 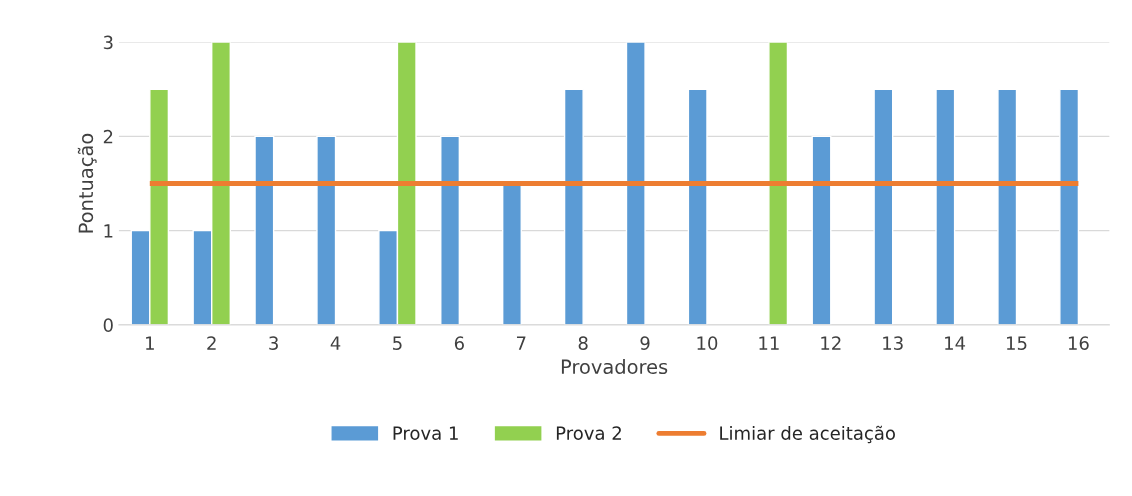 I want to click on x-tick-label: 5, so click(x=397, y=343).